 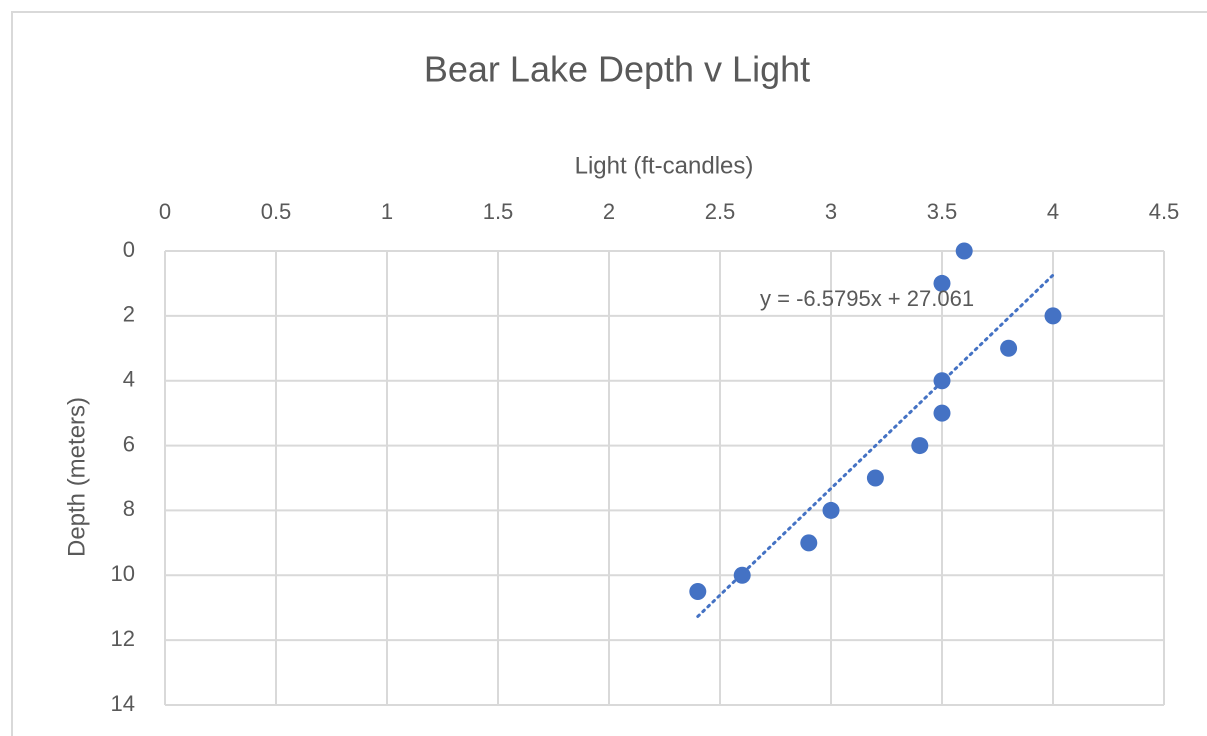 I want to click on x-tick-label: 4, so click(x=1053, y=211).